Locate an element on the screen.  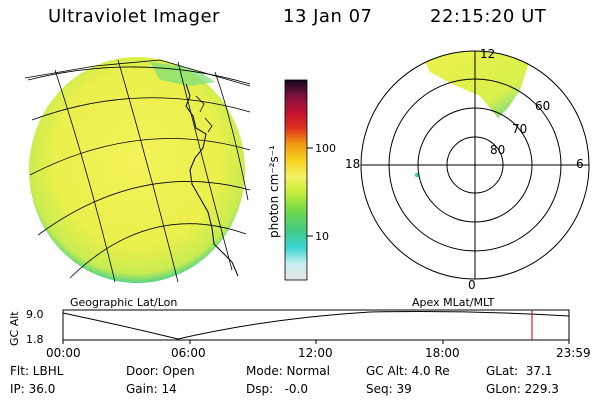
door-info: Door: Open is located at coordinates (160, 371).